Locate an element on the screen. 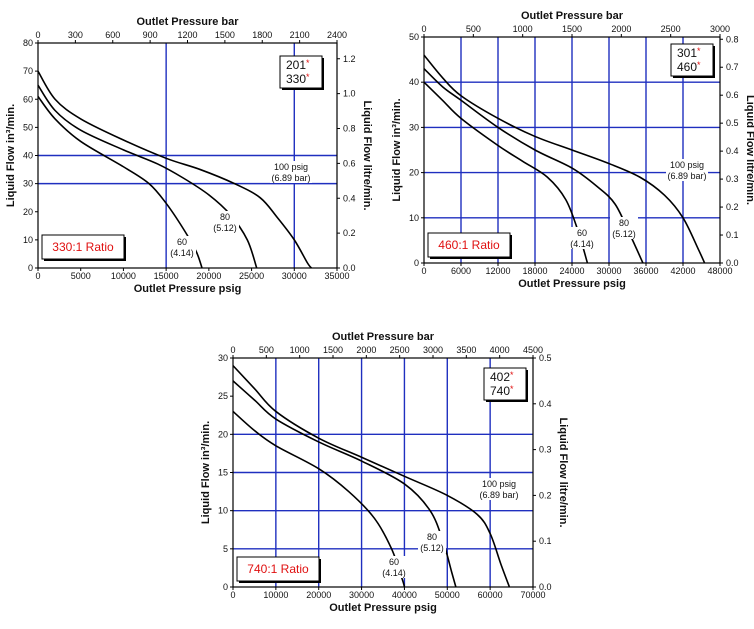 The width and height of the screenshot is (754, 629). top-axis-title: Outlet Pressure bar is located at coordinates (187, 22).